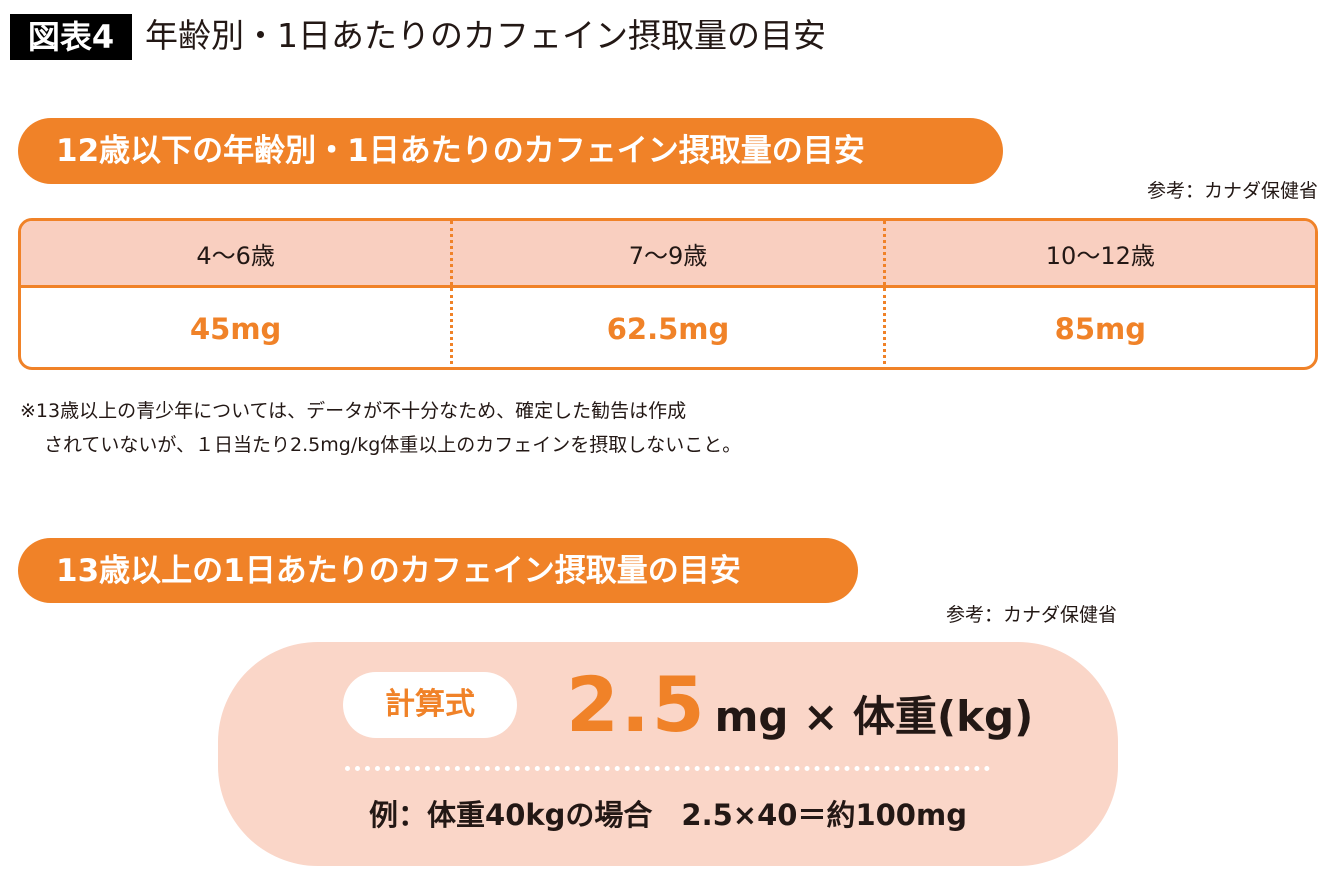 This screenshot has height=890, width=1340. I want to click on calc-badge: 計算式, so click(430, 705).